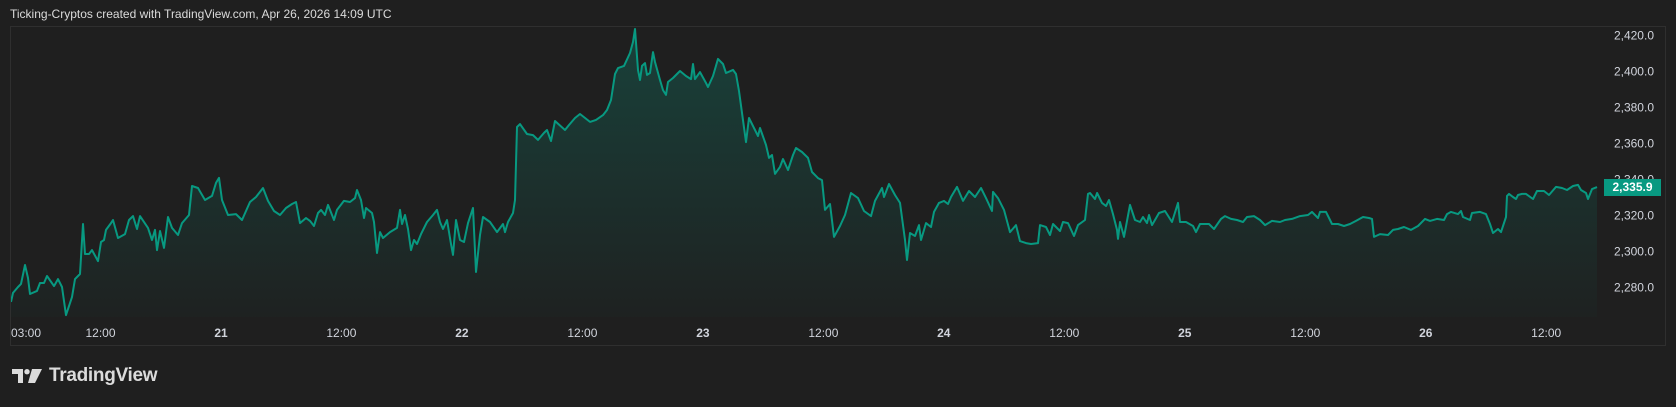 Image resolution: width=1676 pixels, height=407 pixels. What do you see at coordinates (1632, 187) in the screenshot?
I see `last-price-tag: 2,335.9` at bounding box center [1632, 187].